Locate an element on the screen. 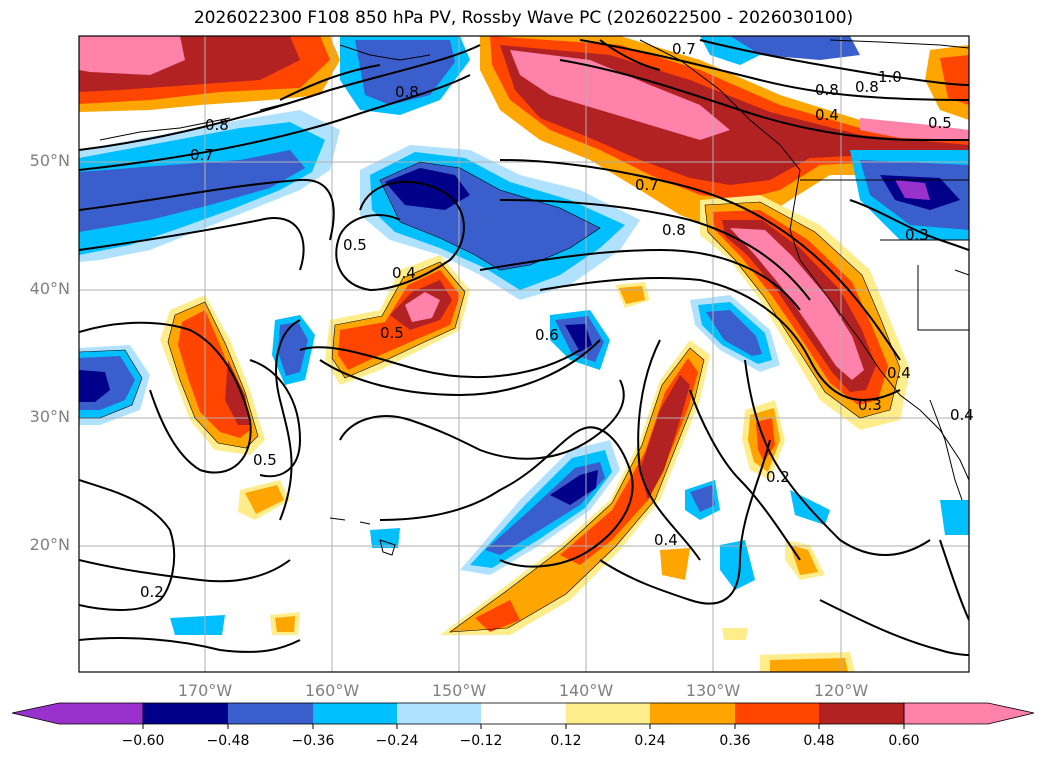 The image size is (1047, 765). latitude-label: 30°N is located at coordinates (49, 416).